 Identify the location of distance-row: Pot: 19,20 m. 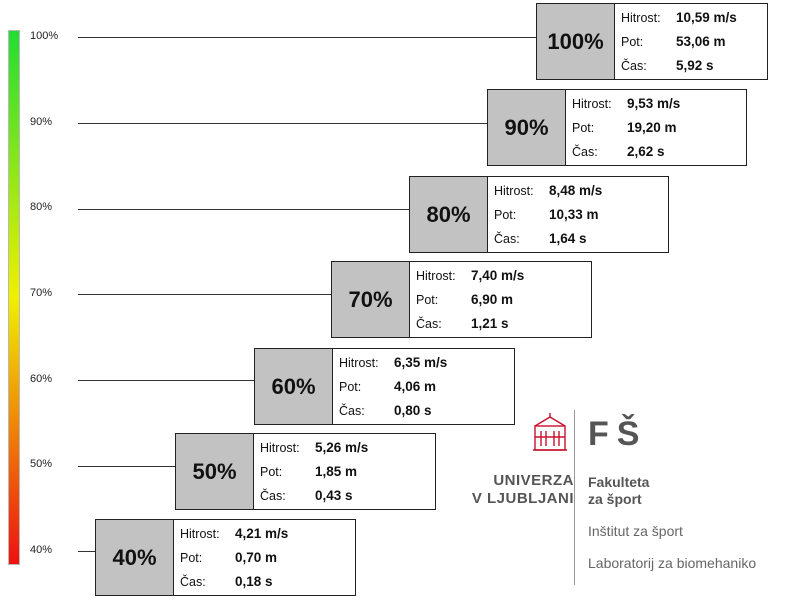
(657, 128).